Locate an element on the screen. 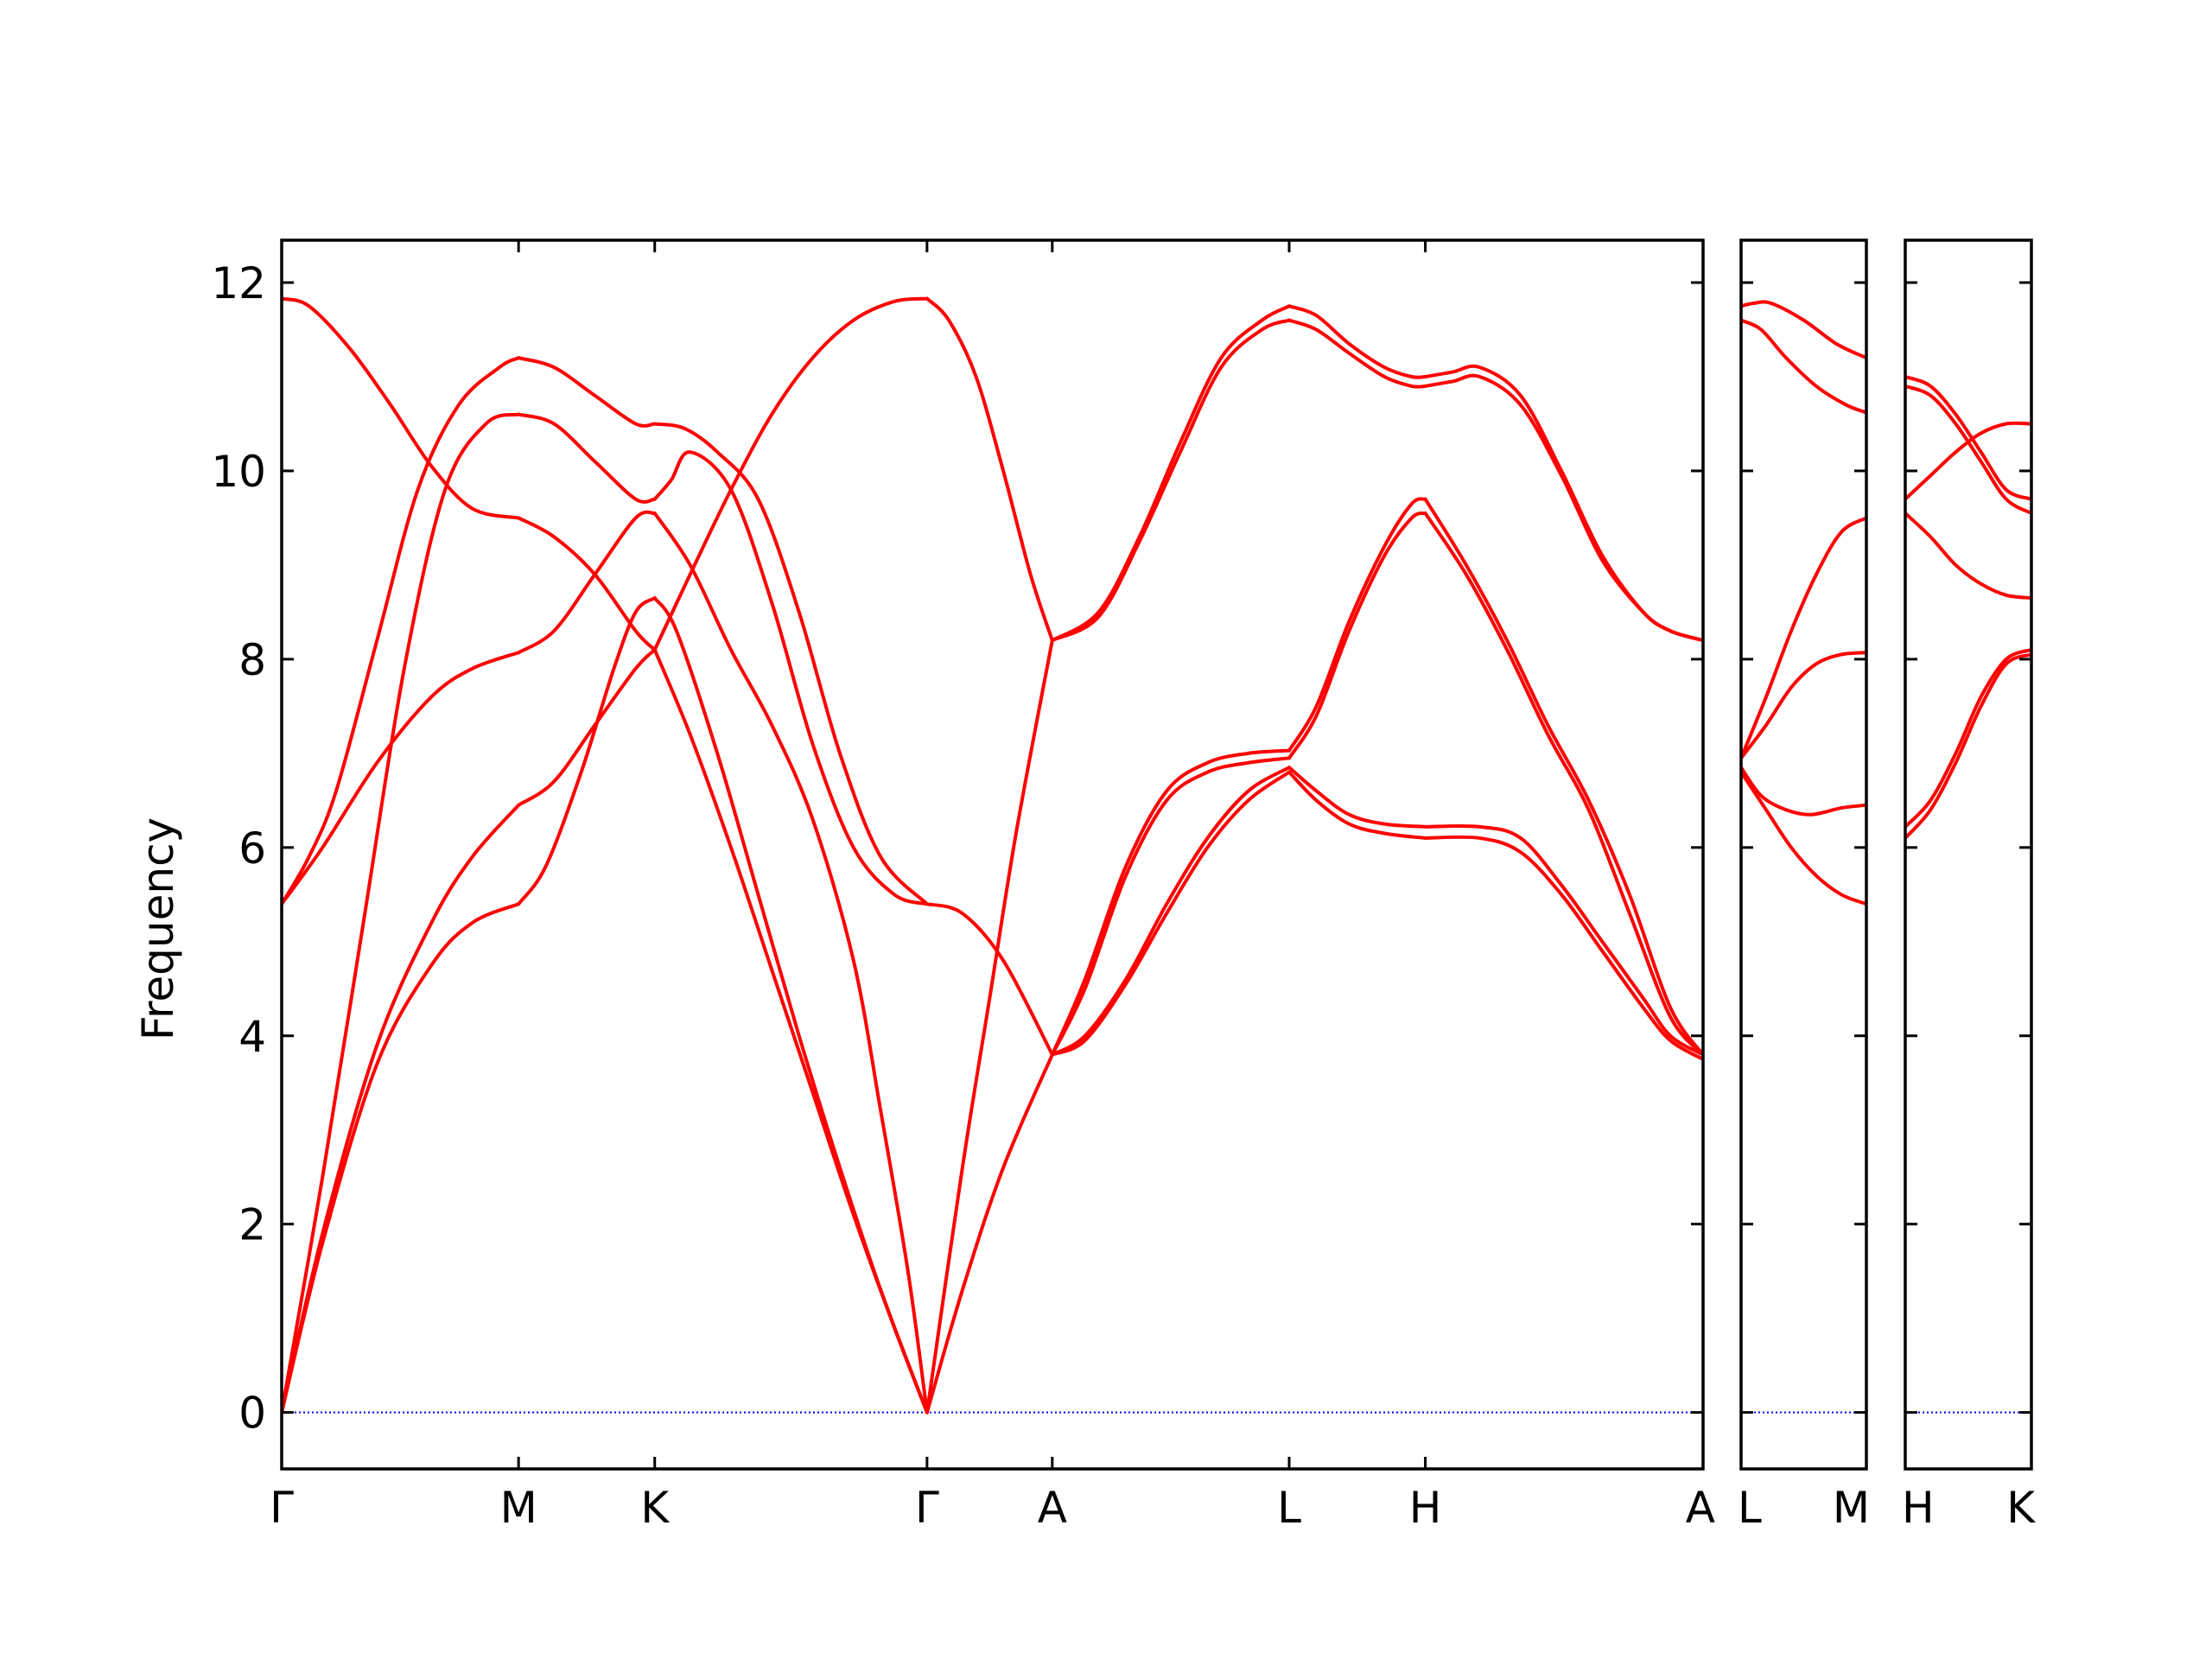  y-tick-label: 2 is located at coordinates (252, 1225).